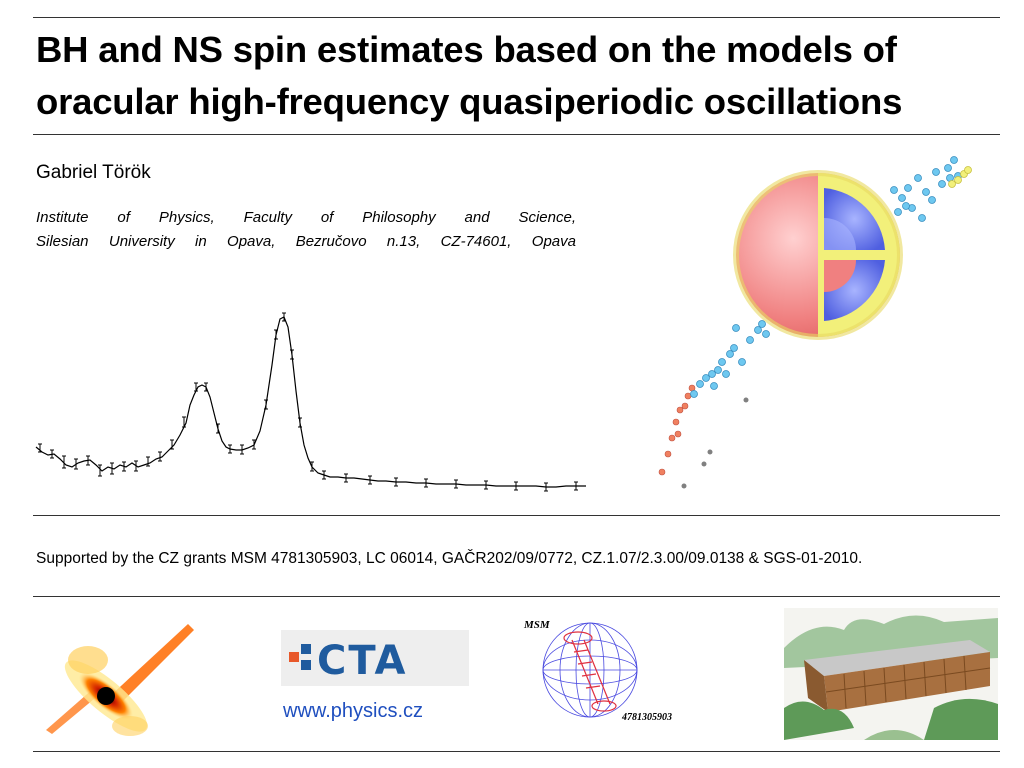 The image size is (1024, 768). Describe the element at coordinates (516, 515) in the screenshot. I see `figure-rule` at that location.